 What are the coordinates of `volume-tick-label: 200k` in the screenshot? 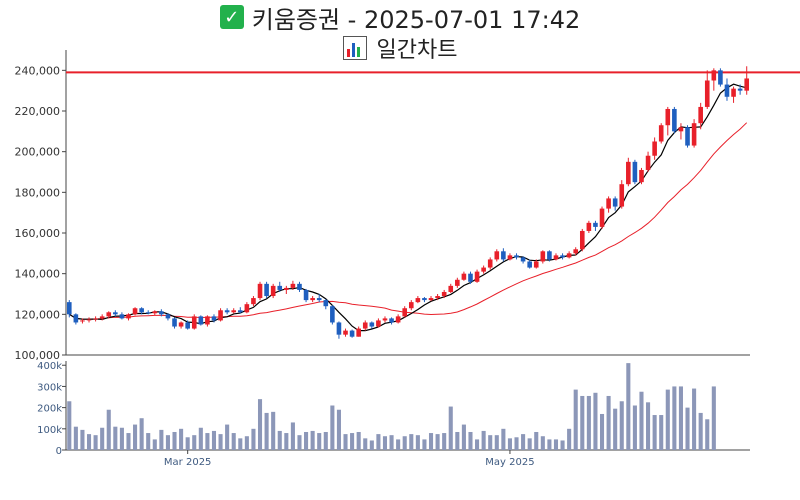 It's located at (49, 409).